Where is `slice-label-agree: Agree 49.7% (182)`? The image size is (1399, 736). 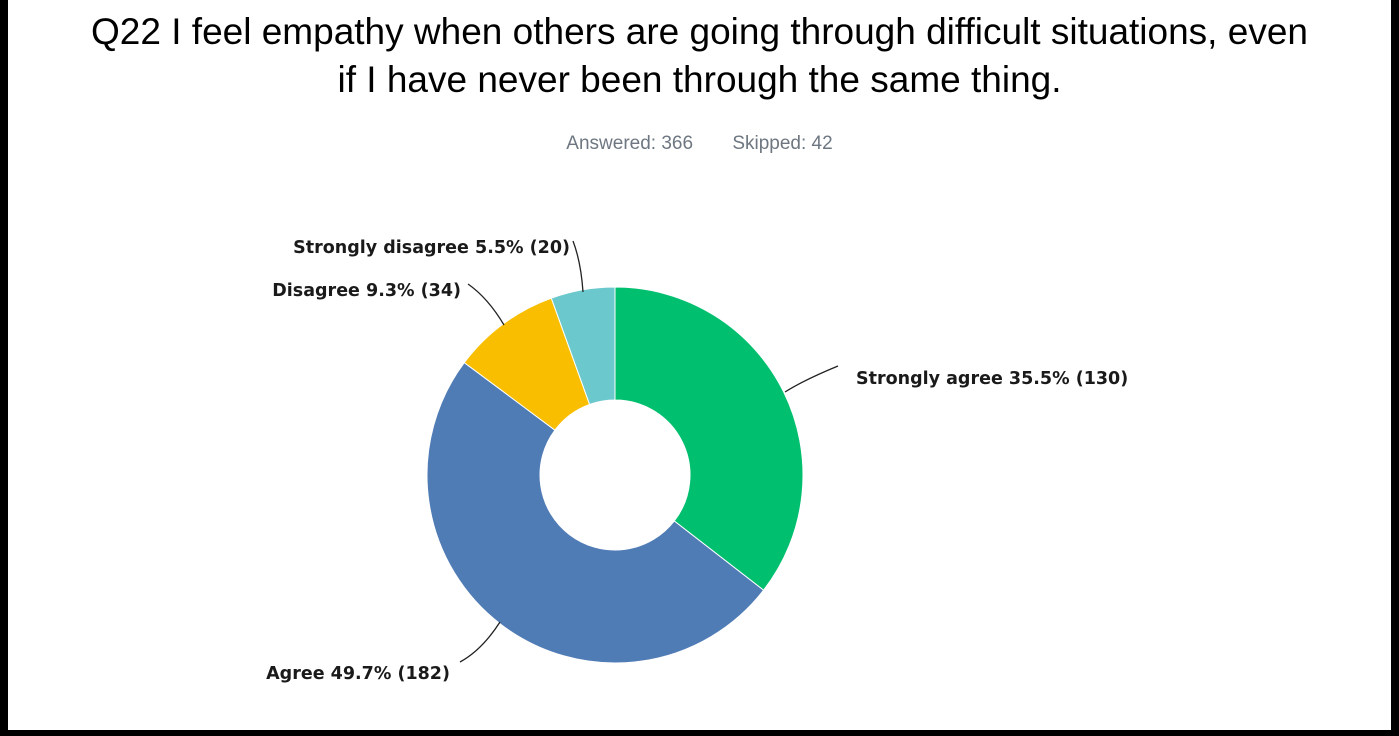
slice-label-agree: Agree 49.7% (182) is located at coordinates (358, 674).